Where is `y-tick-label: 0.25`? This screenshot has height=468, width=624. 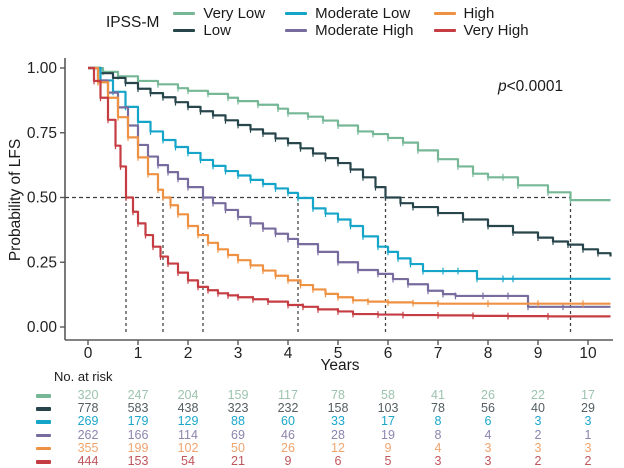
y-tick-label: 0.25 is located at coordinates (42, 262).